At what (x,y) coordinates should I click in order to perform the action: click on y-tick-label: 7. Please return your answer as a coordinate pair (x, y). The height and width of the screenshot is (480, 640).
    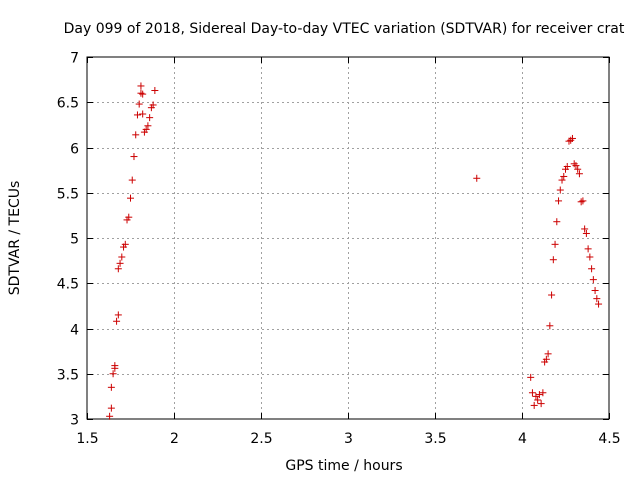
    Looking at the image, I should click on (74, 59).